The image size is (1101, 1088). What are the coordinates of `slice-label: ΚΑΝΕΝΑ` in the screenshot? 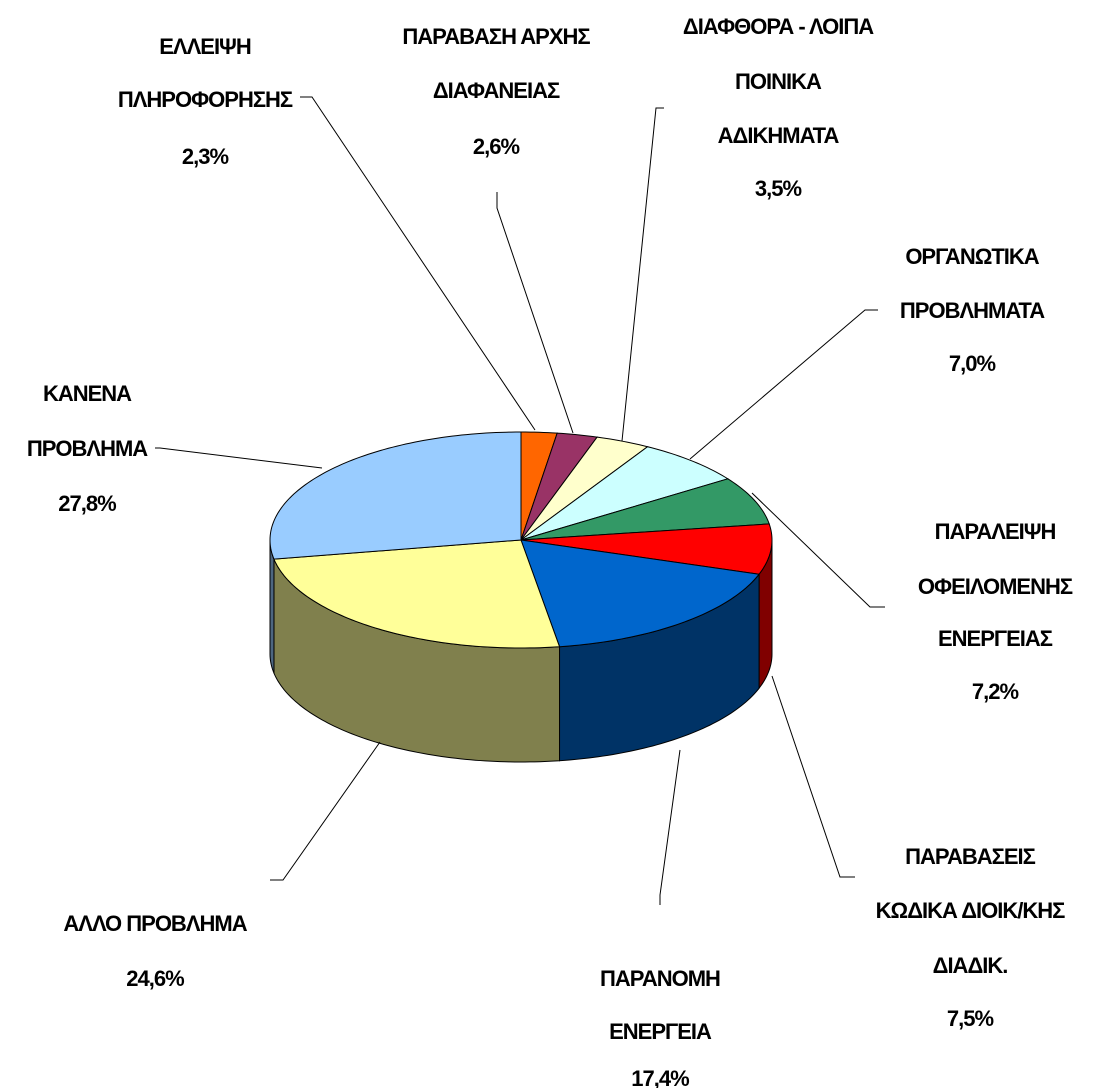 It's located at (87, 393).